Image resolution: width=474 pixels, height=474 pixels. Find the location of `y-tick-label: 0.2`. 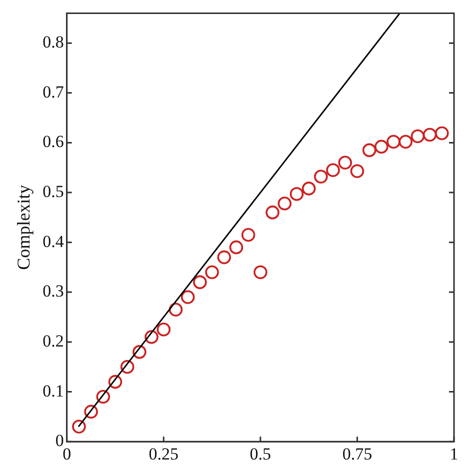

y-tick-label: 0.2 is located at coordinates (53, 340).